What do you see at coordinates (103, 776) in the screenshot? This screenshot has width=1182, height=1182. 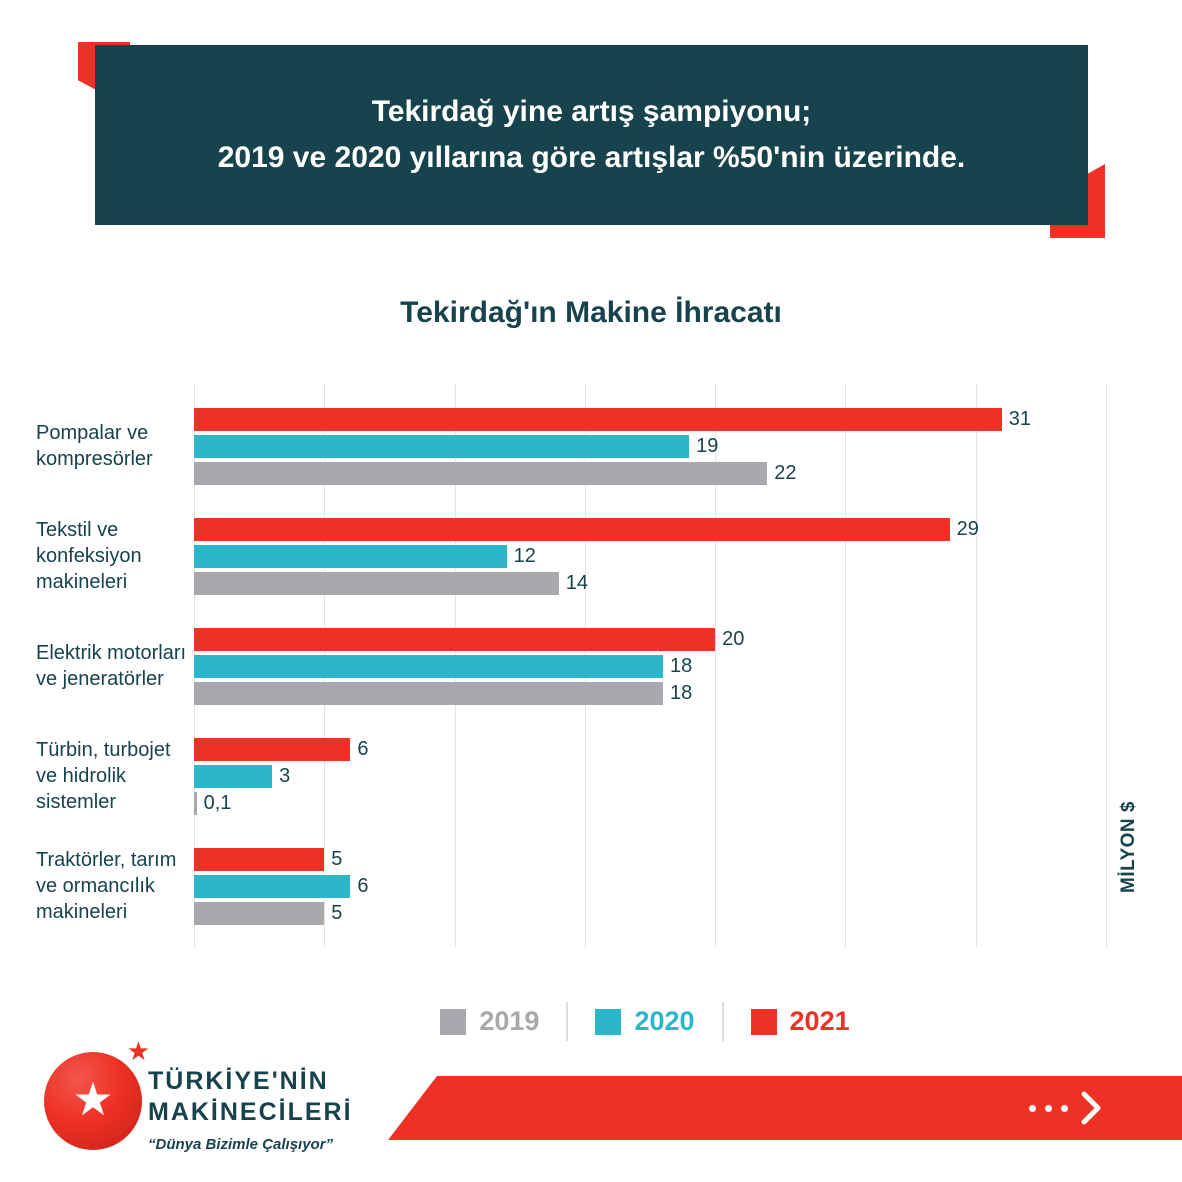 I see `category-label: Türbin, turbojet ve hidrolik sistemler` at bounding box center [103, 776].